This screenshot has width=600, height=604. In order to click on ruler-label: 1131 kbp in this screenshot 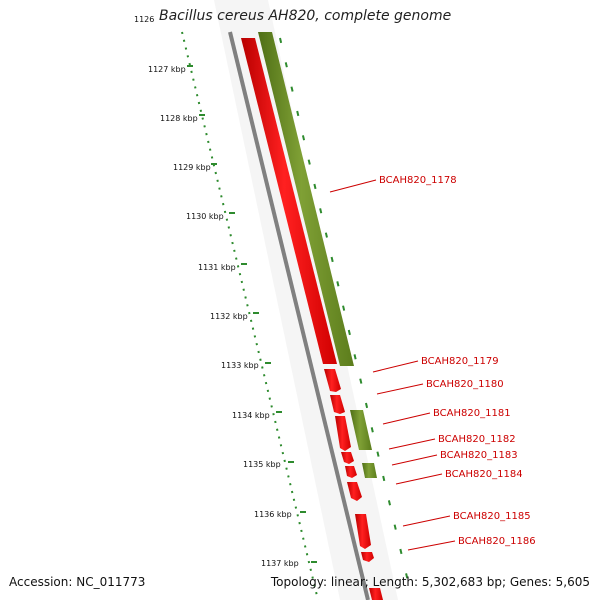, I will do `click(217, 267)`.